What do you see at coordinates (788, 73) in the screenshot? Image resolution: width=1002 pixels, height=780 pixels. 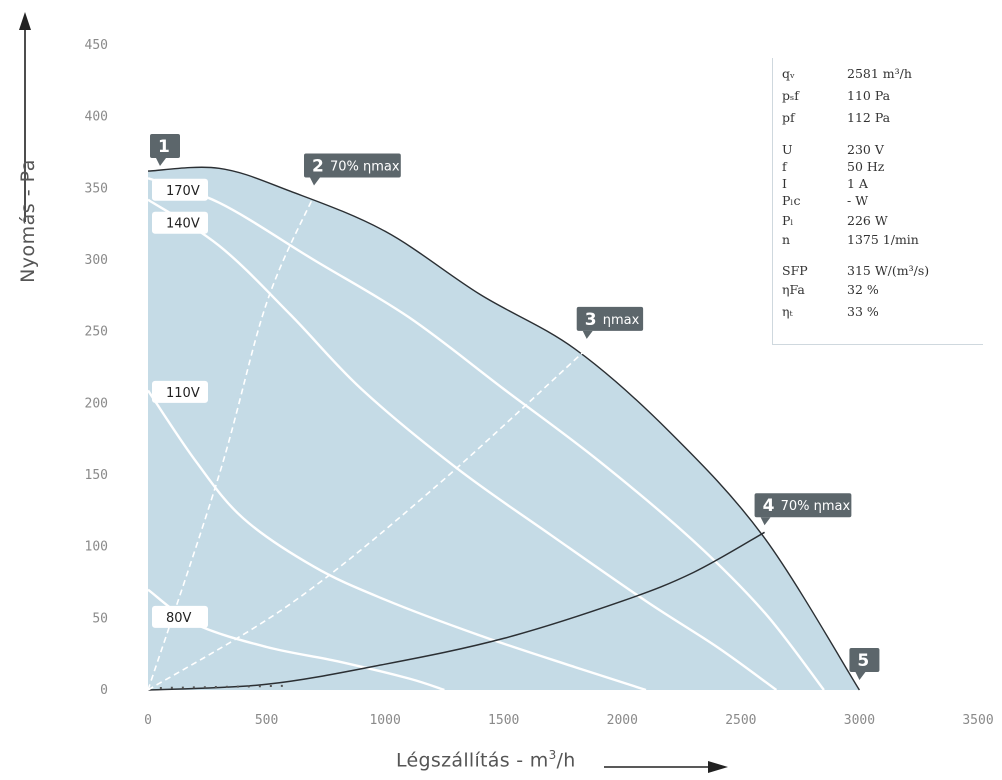 I see `info-key: qᵥ` at bounding box center [788, 73].